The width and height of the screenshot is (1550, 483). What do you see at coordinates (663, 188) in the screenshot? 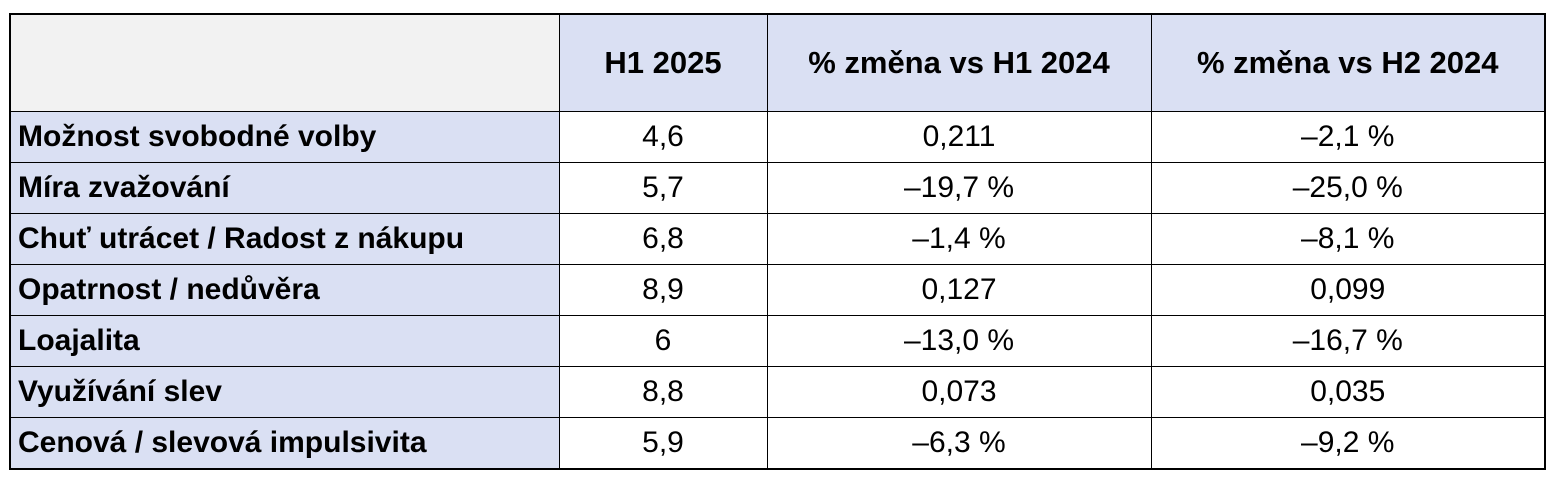
I see `cell-h1-2025: 5,7` at bounding box center [663, 188].